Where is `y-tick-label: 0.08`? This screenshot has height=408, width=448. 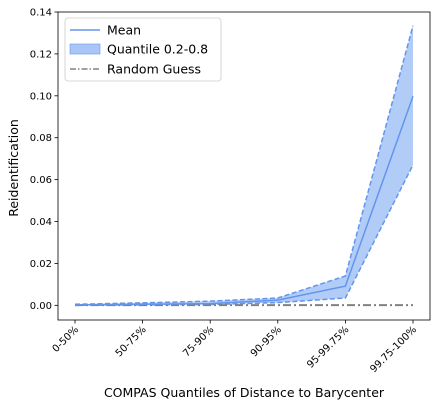 y-tick-label: 0.08 is located at coordinates (41, 138).